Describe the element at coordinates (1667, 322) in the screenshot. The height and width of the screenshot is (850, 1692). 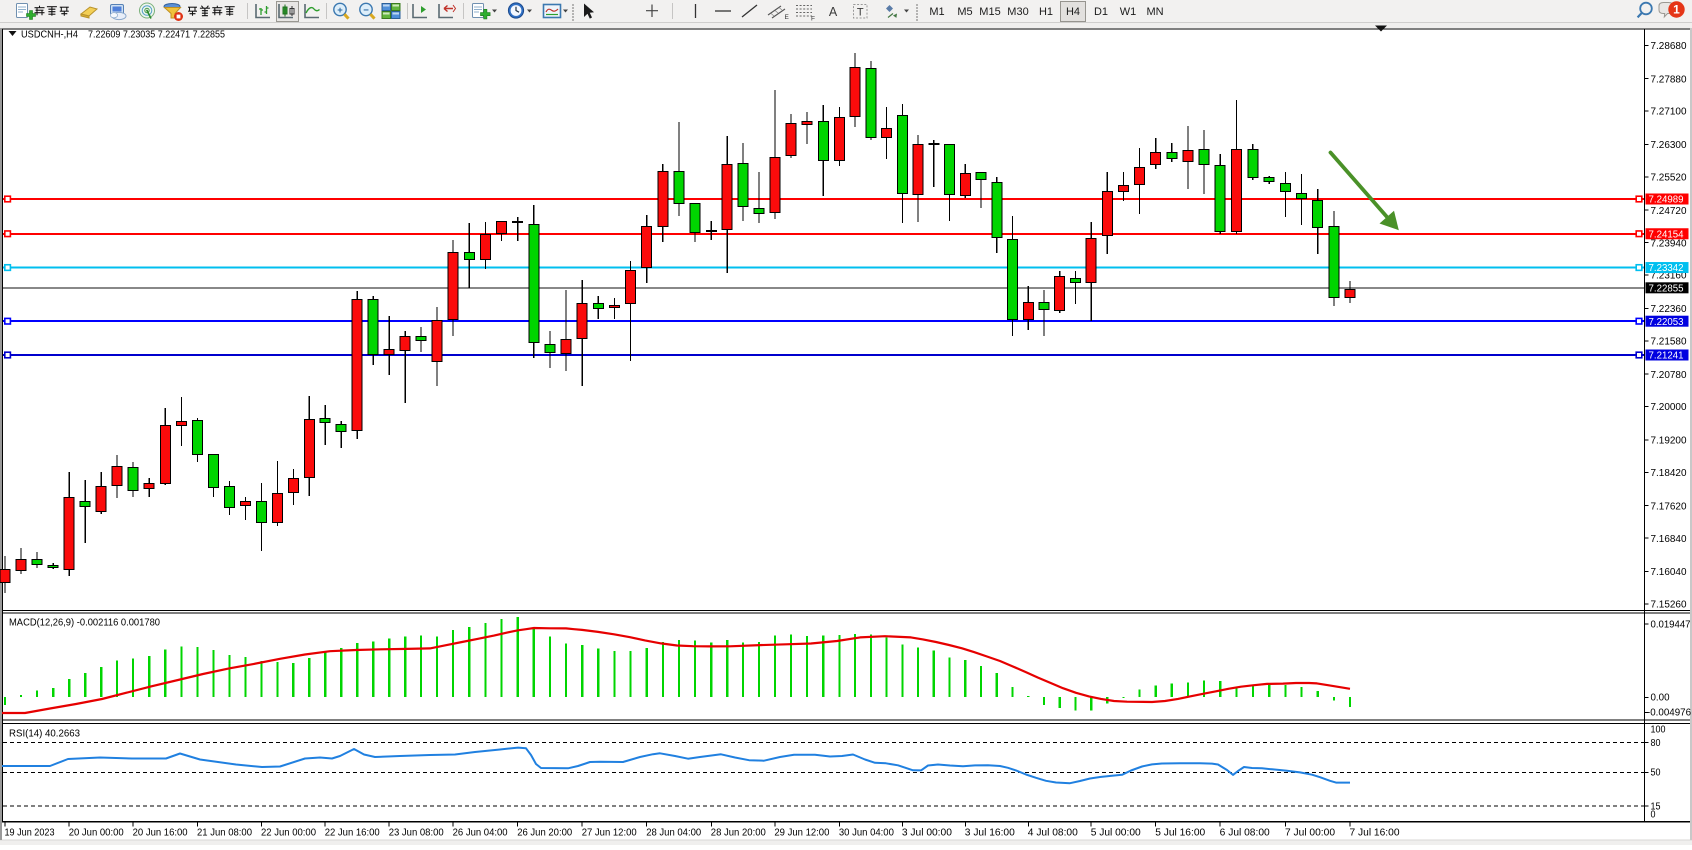
I see `svg-text: 7.22053` at that location.